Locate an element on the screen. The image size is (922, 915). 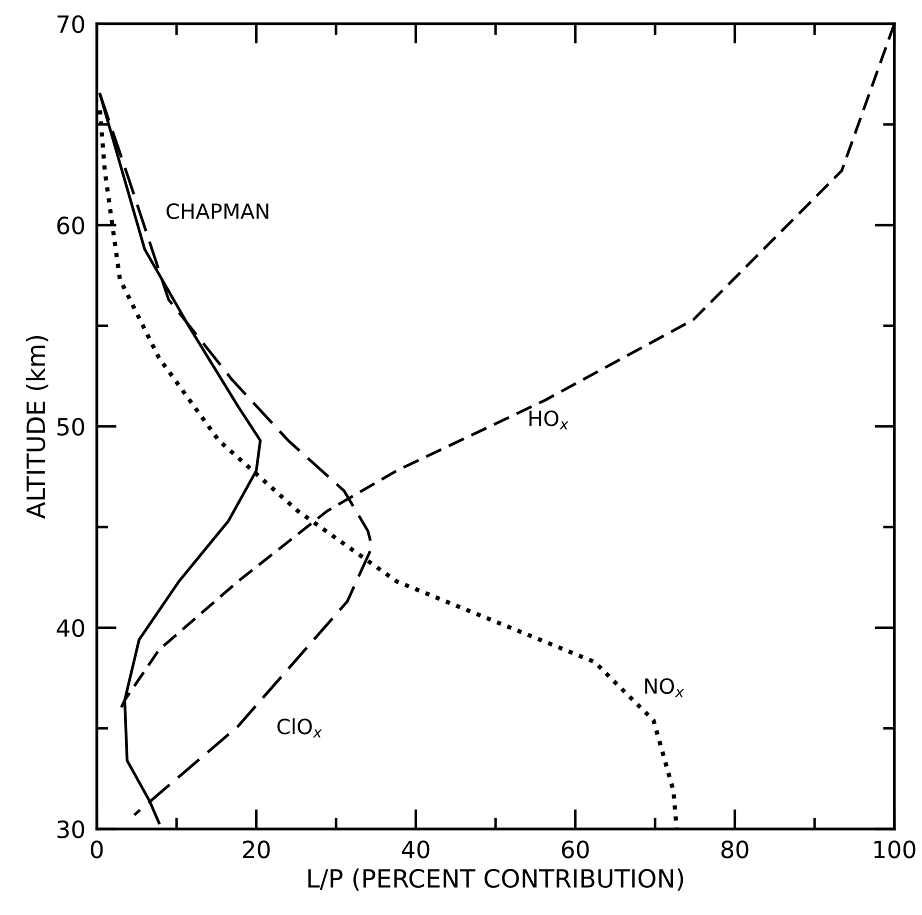
y-tick-label: 50 is located at coordinates (70, 427).